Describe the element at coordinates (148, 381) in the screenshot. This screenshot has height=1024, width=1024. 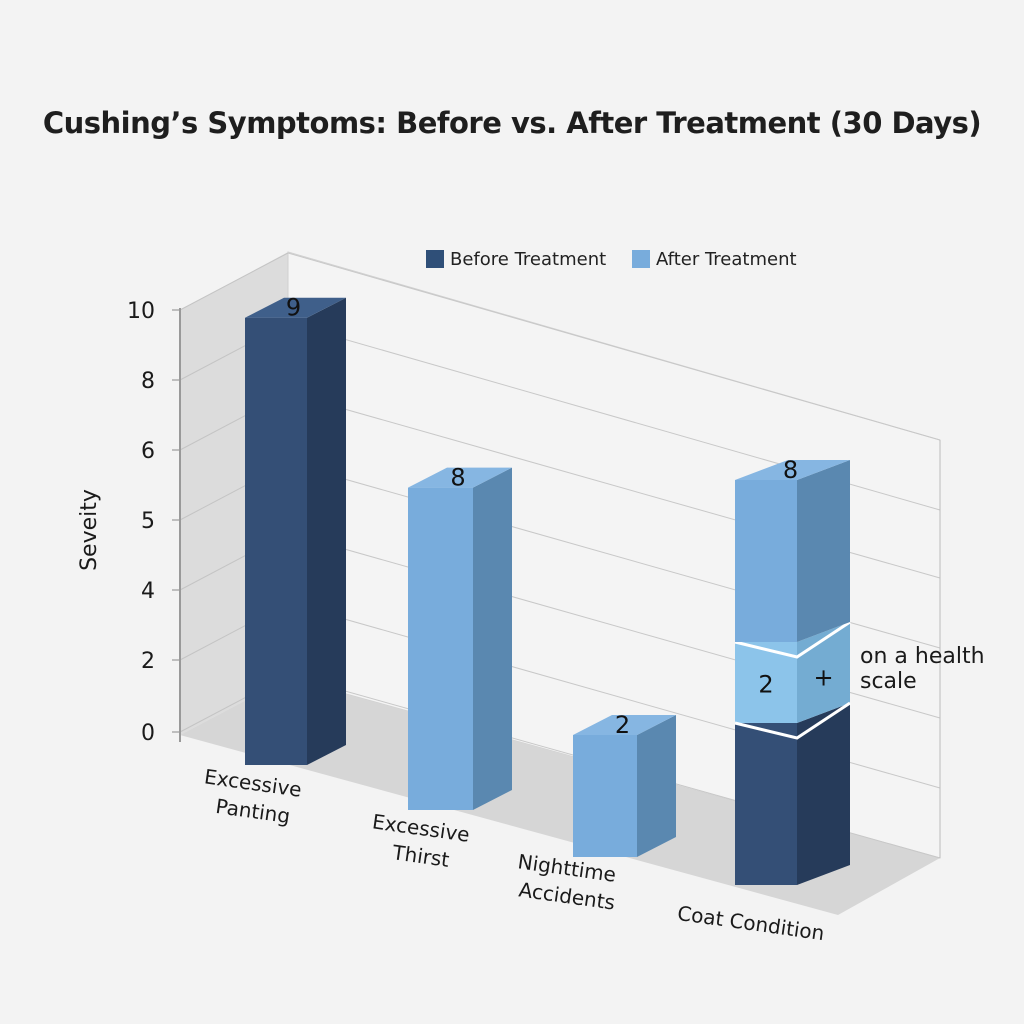
I see `y-tick-label: 8` at that location.